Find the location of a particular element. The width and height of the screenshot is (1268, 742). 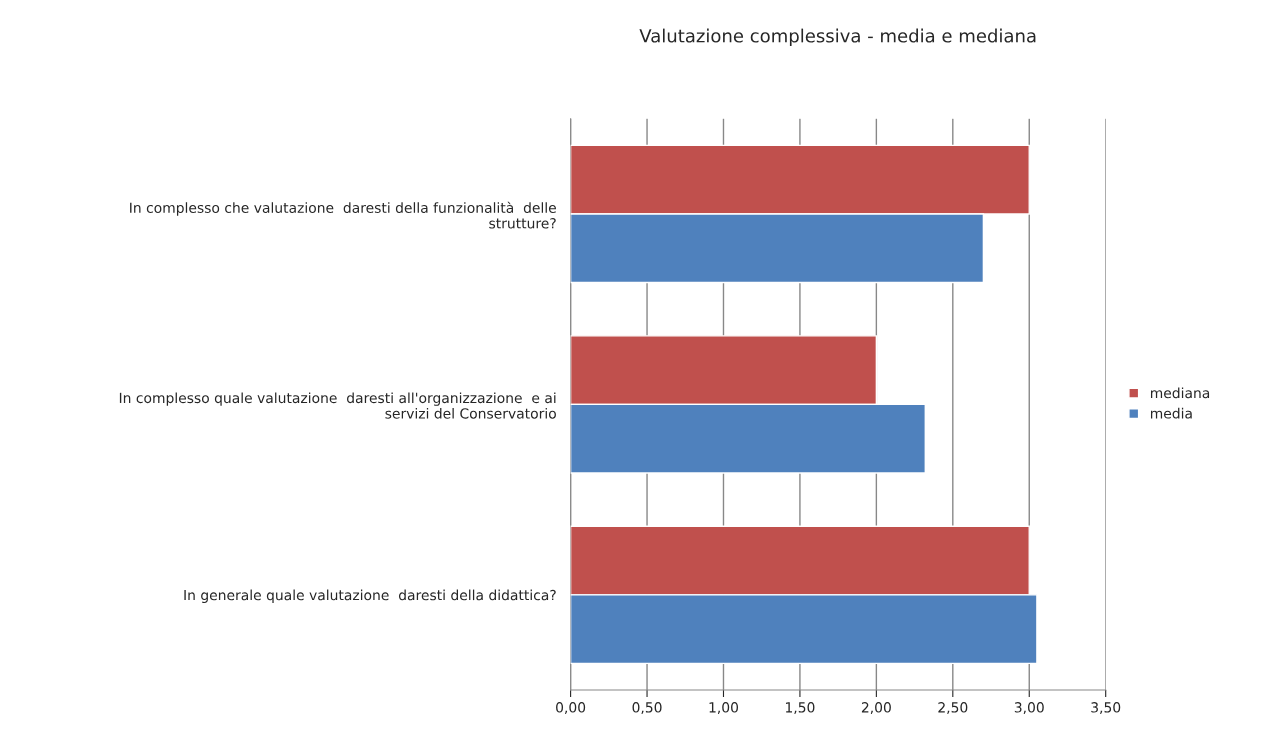

x-tick-label: 1,50 is located at coordinates (800, 708).